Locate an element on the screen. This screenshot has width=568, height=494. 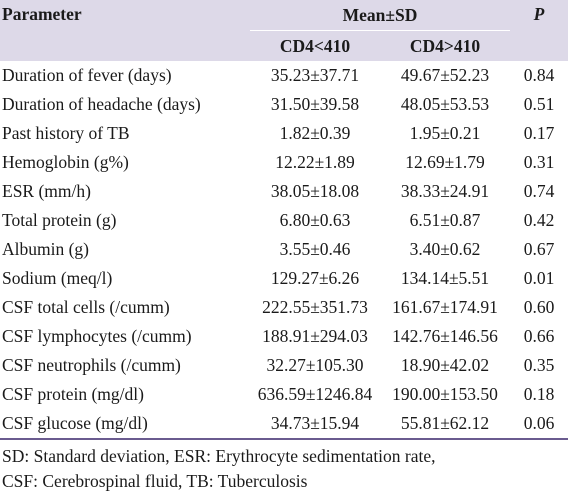
cell-cd4-high: 48.05±53.53 is located at coordinates (445, 104).